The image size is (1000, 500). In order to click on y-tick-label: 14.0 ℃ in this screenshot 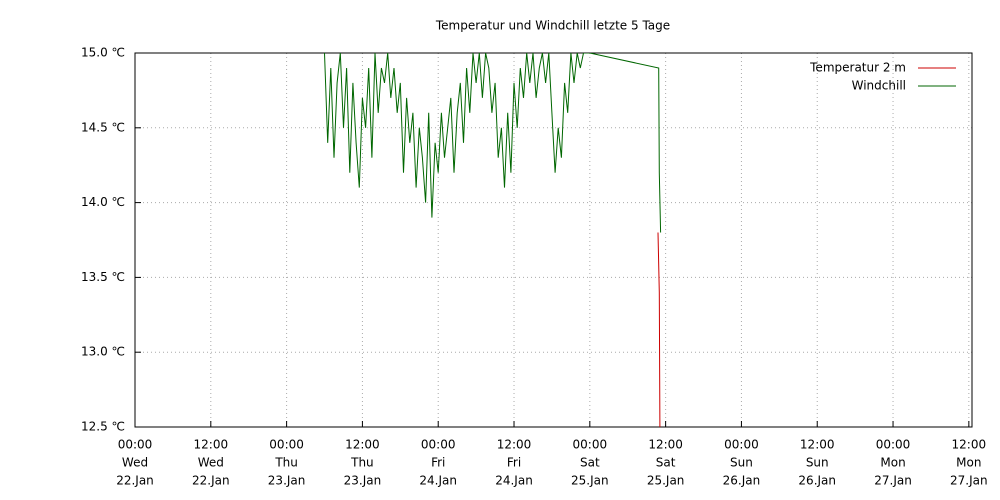, I will do `click(103, 202)`.